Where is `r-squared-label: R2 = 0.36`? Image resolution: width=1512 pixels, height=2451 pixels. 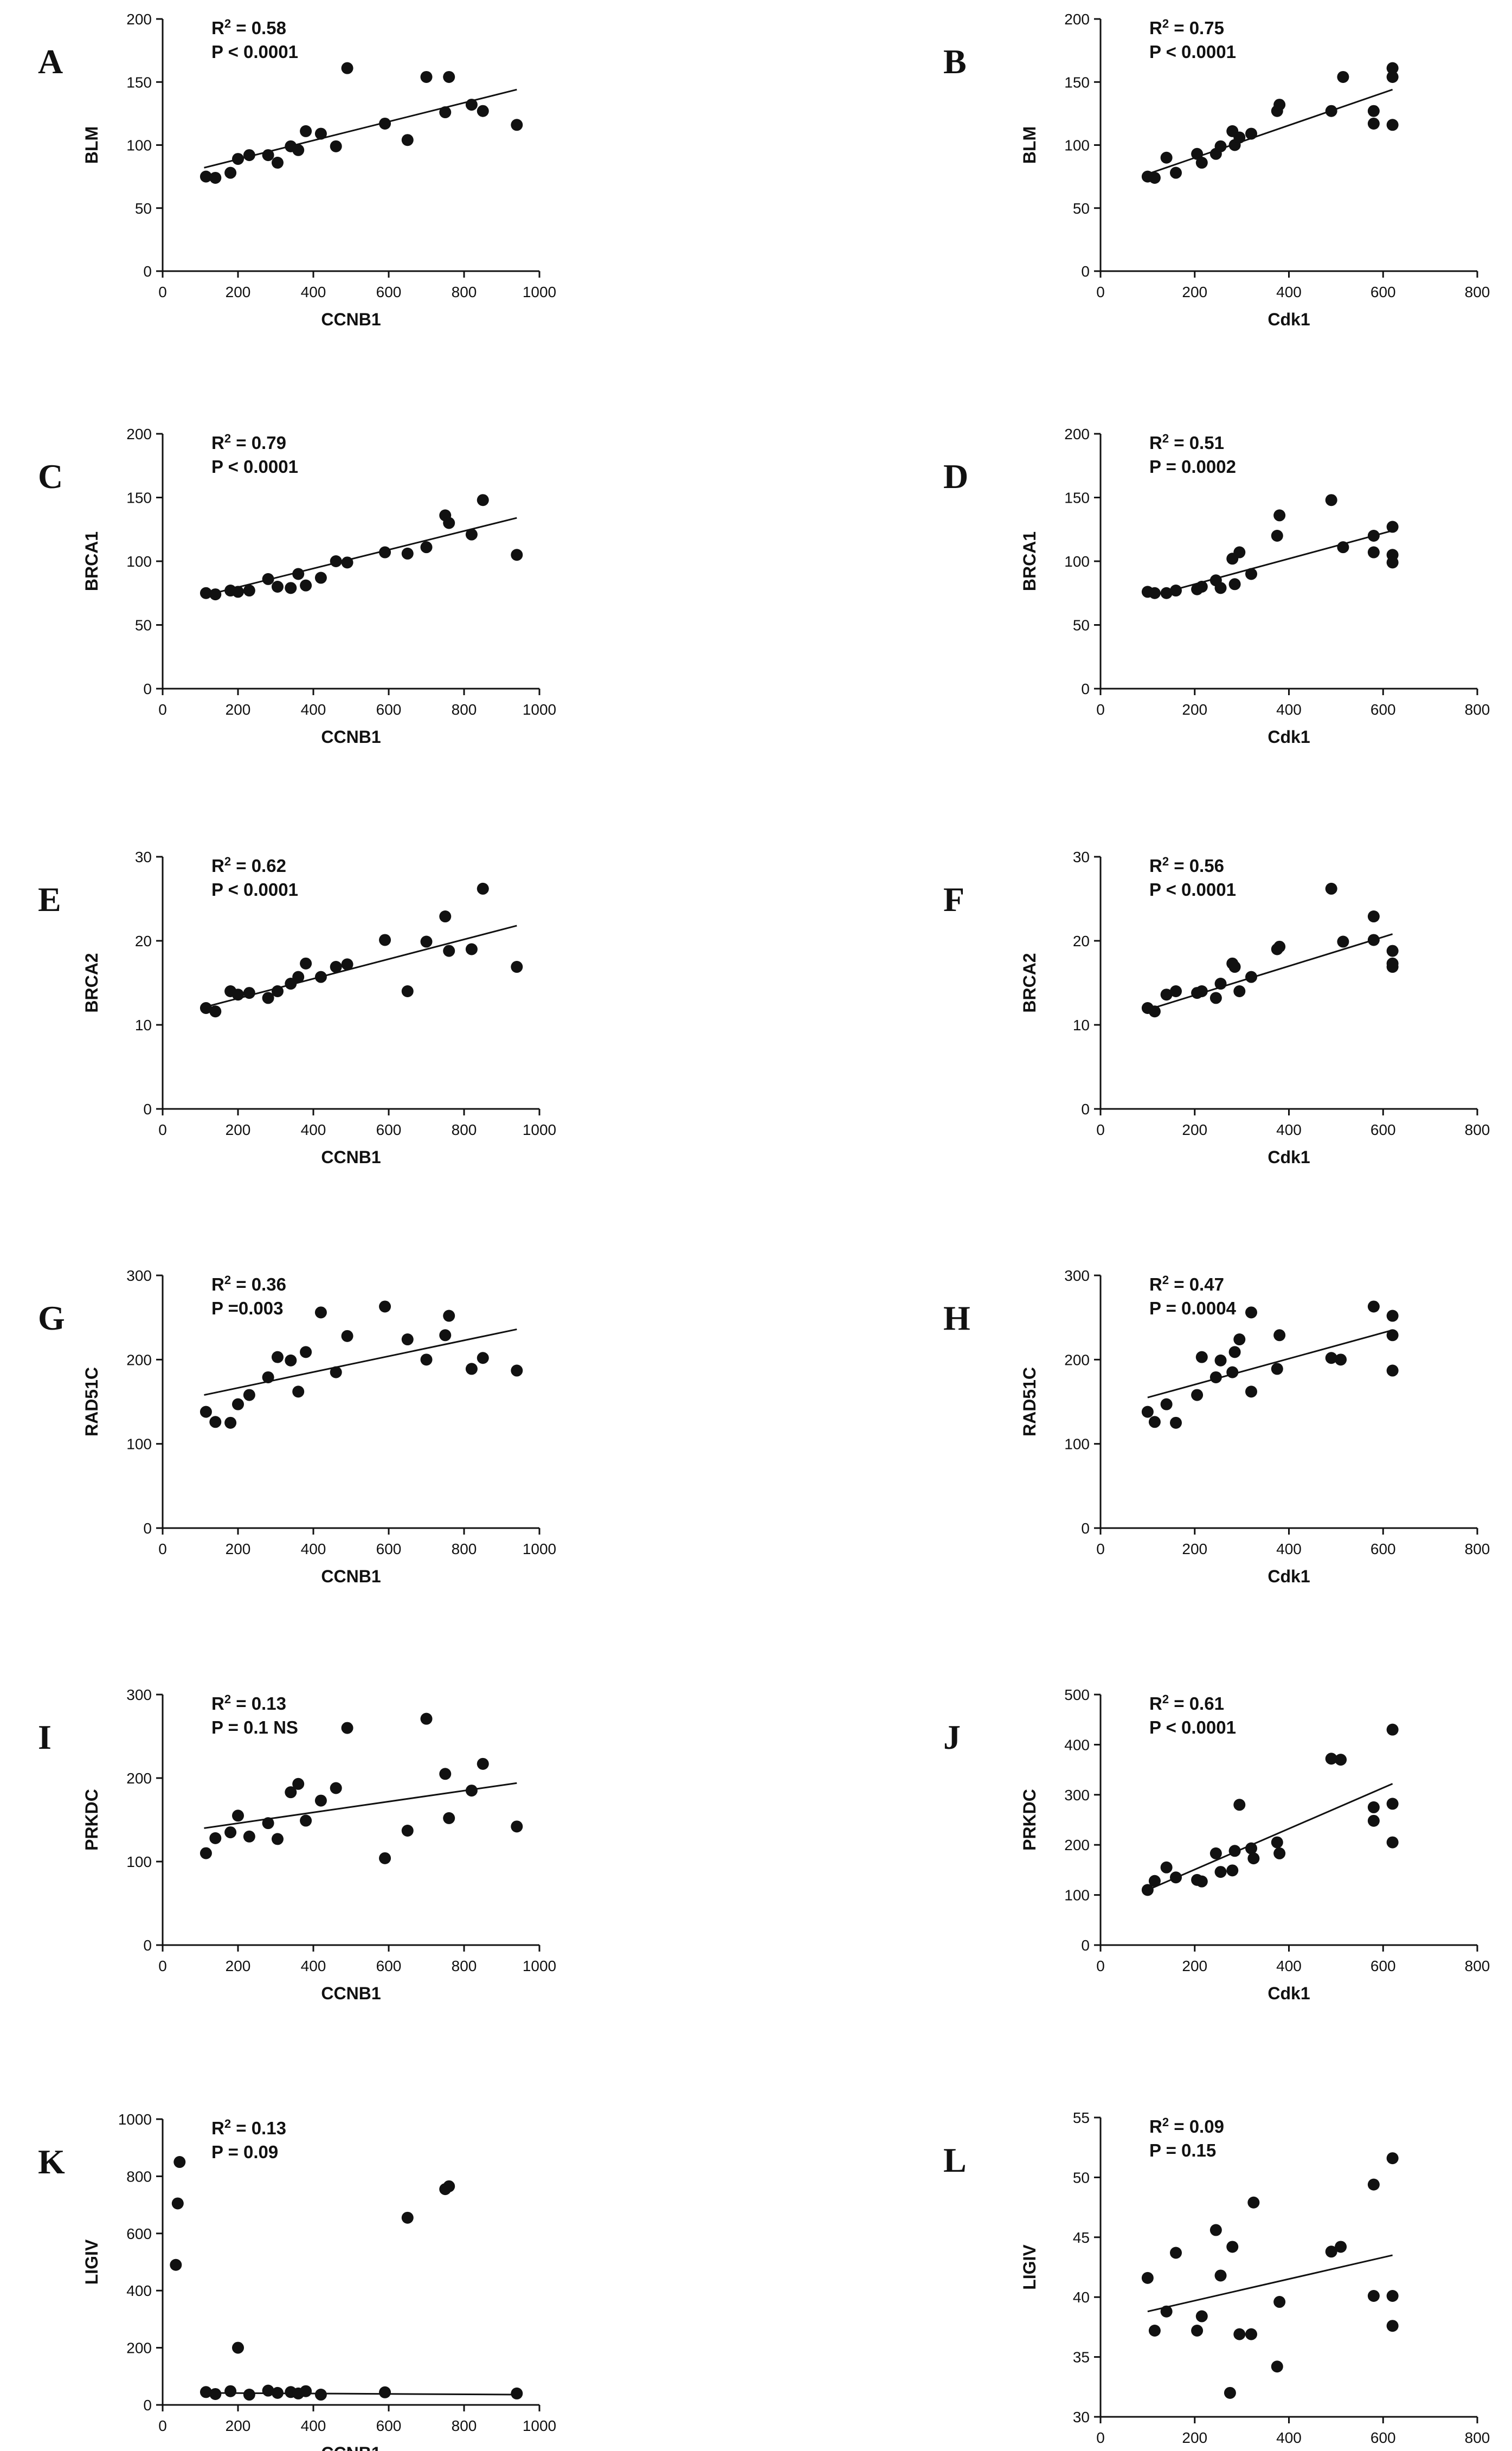 r-squared-label: R2 = 0.36 is located at coordinates (248, 1284).